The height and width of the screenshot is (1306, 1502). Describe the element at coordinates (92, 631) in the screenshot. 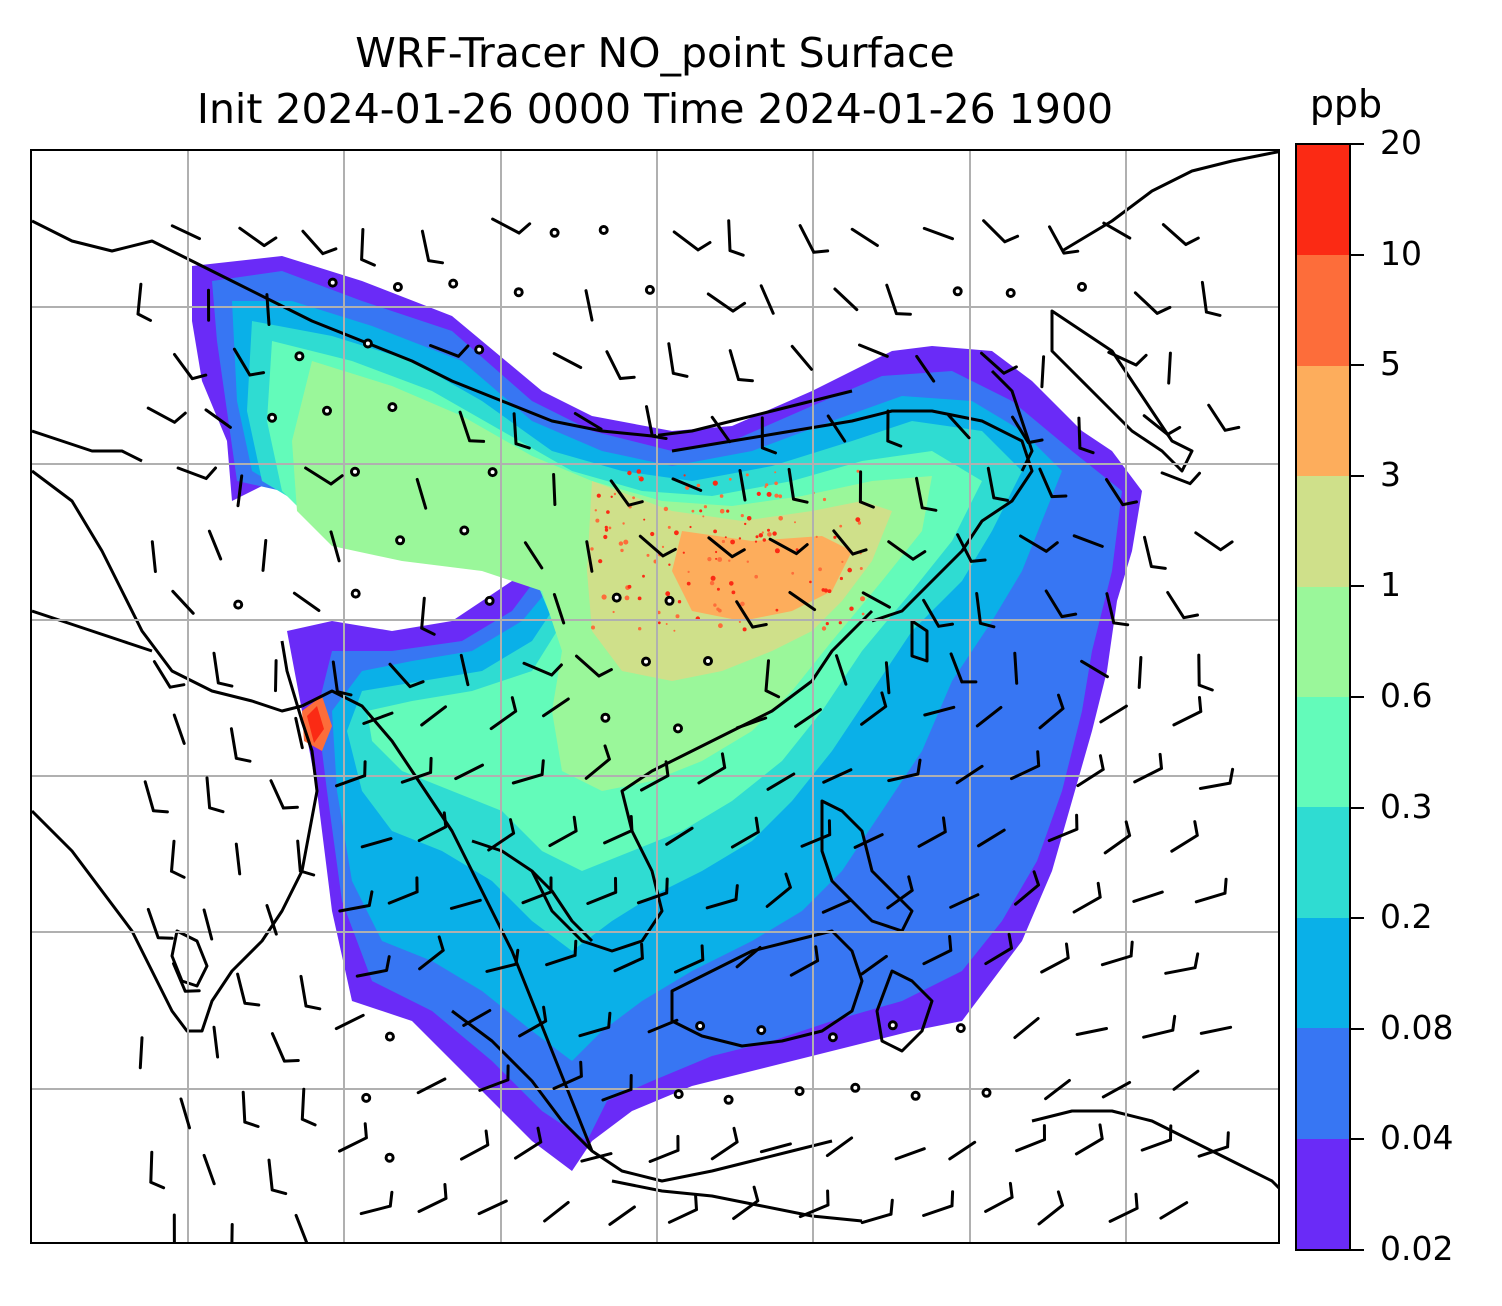

I see `coastline-persian-gulf` at that location.